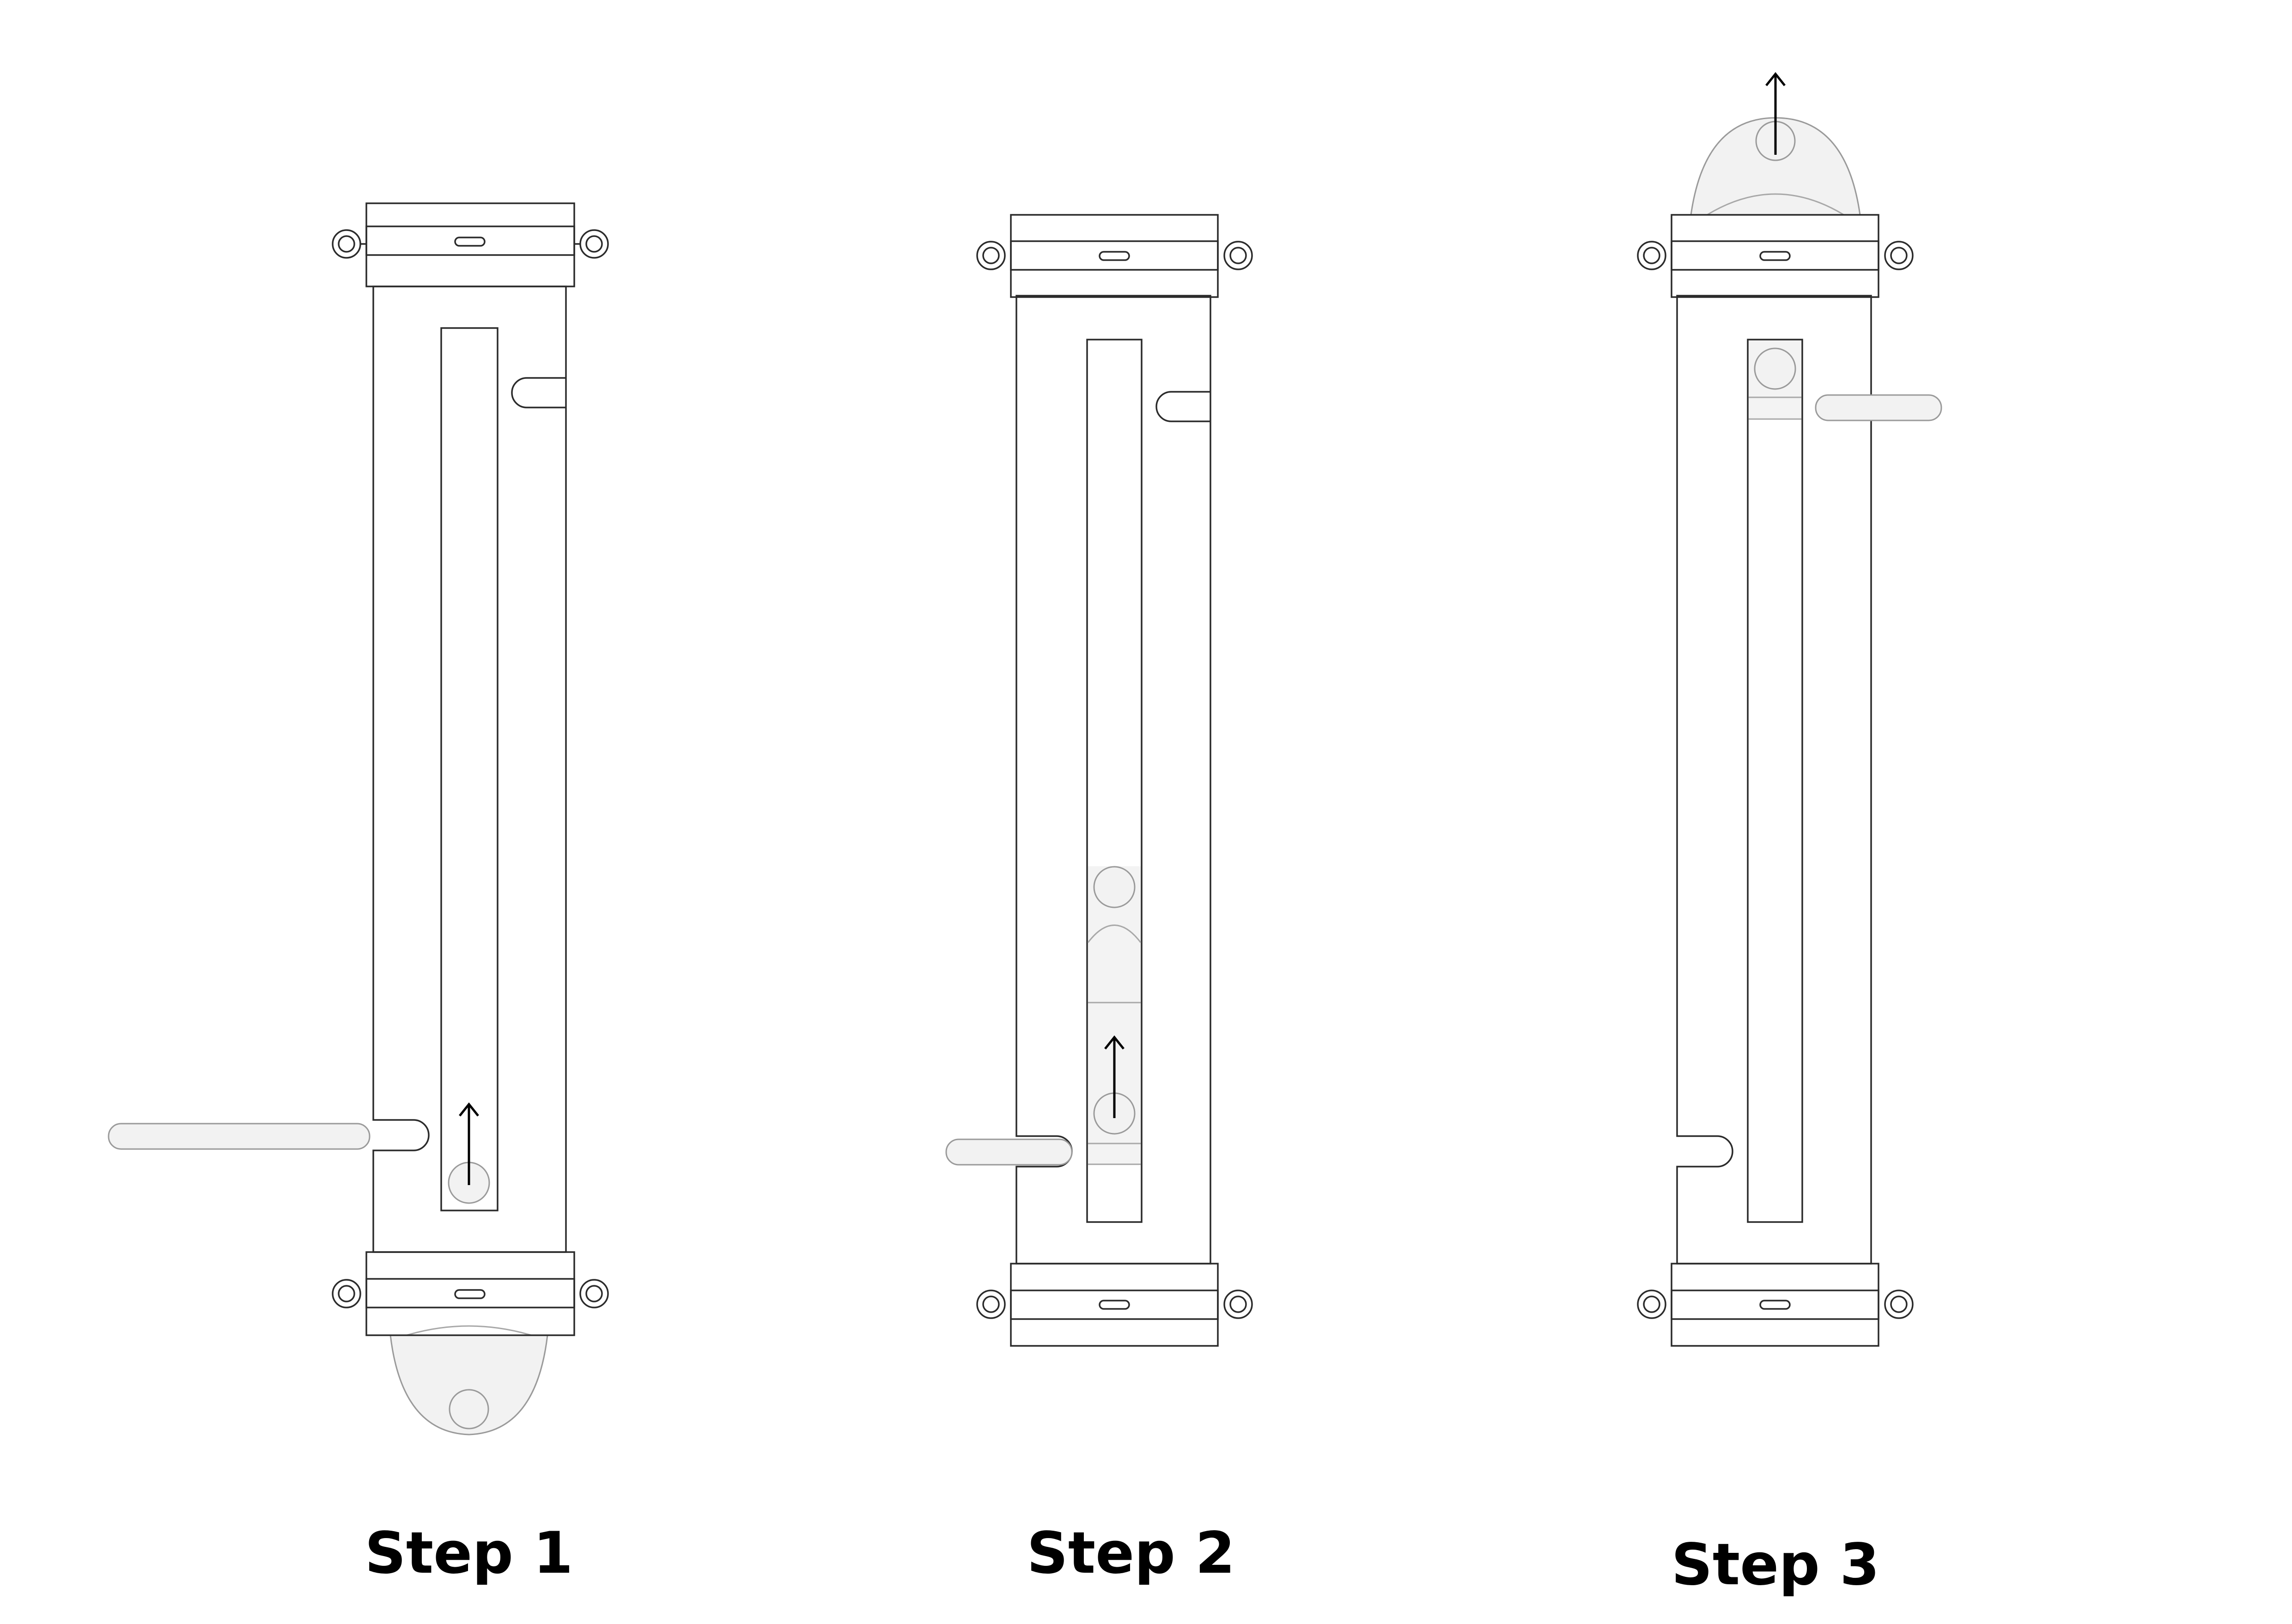 The width and height of the screenshot is (2292, 1624). What do you see at coordinates (1114, 1076) in the screenshot?
I see `step-2-up-arrow` at bounding box center [1114, 1076].